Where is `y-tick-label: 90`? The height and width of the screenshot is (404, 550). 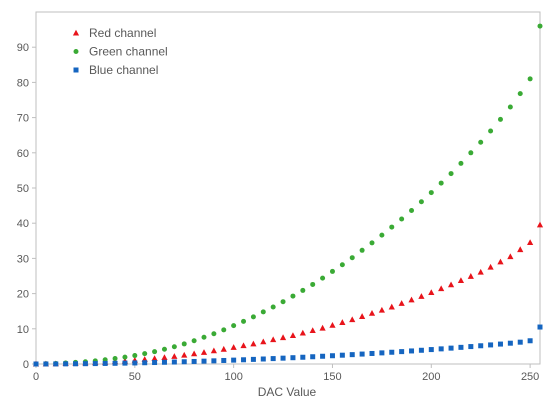
y-tick-label: 90 is located at coordinates (23, 48).